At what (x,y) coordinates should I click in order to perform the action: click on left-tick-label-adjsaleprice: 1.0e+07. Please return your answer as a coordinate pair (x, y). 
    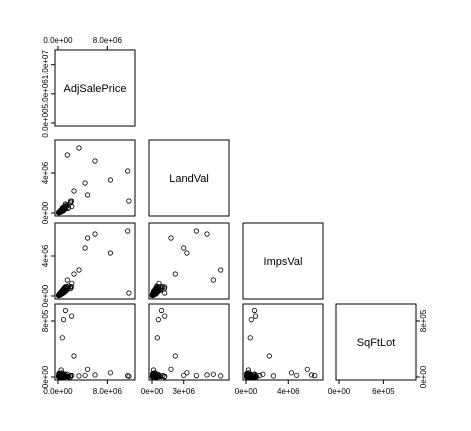
    Looking at the image, I should click on (45, 65).